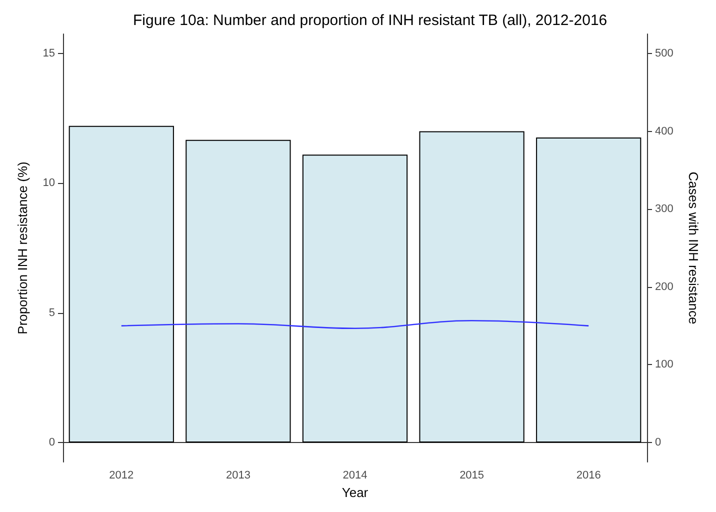 Image resolution: width=716 pixels, height=512 pixels. Describe the element at coordinates (121, 476) in the screenshot. I see `x-tick-label: 2012` at that location.